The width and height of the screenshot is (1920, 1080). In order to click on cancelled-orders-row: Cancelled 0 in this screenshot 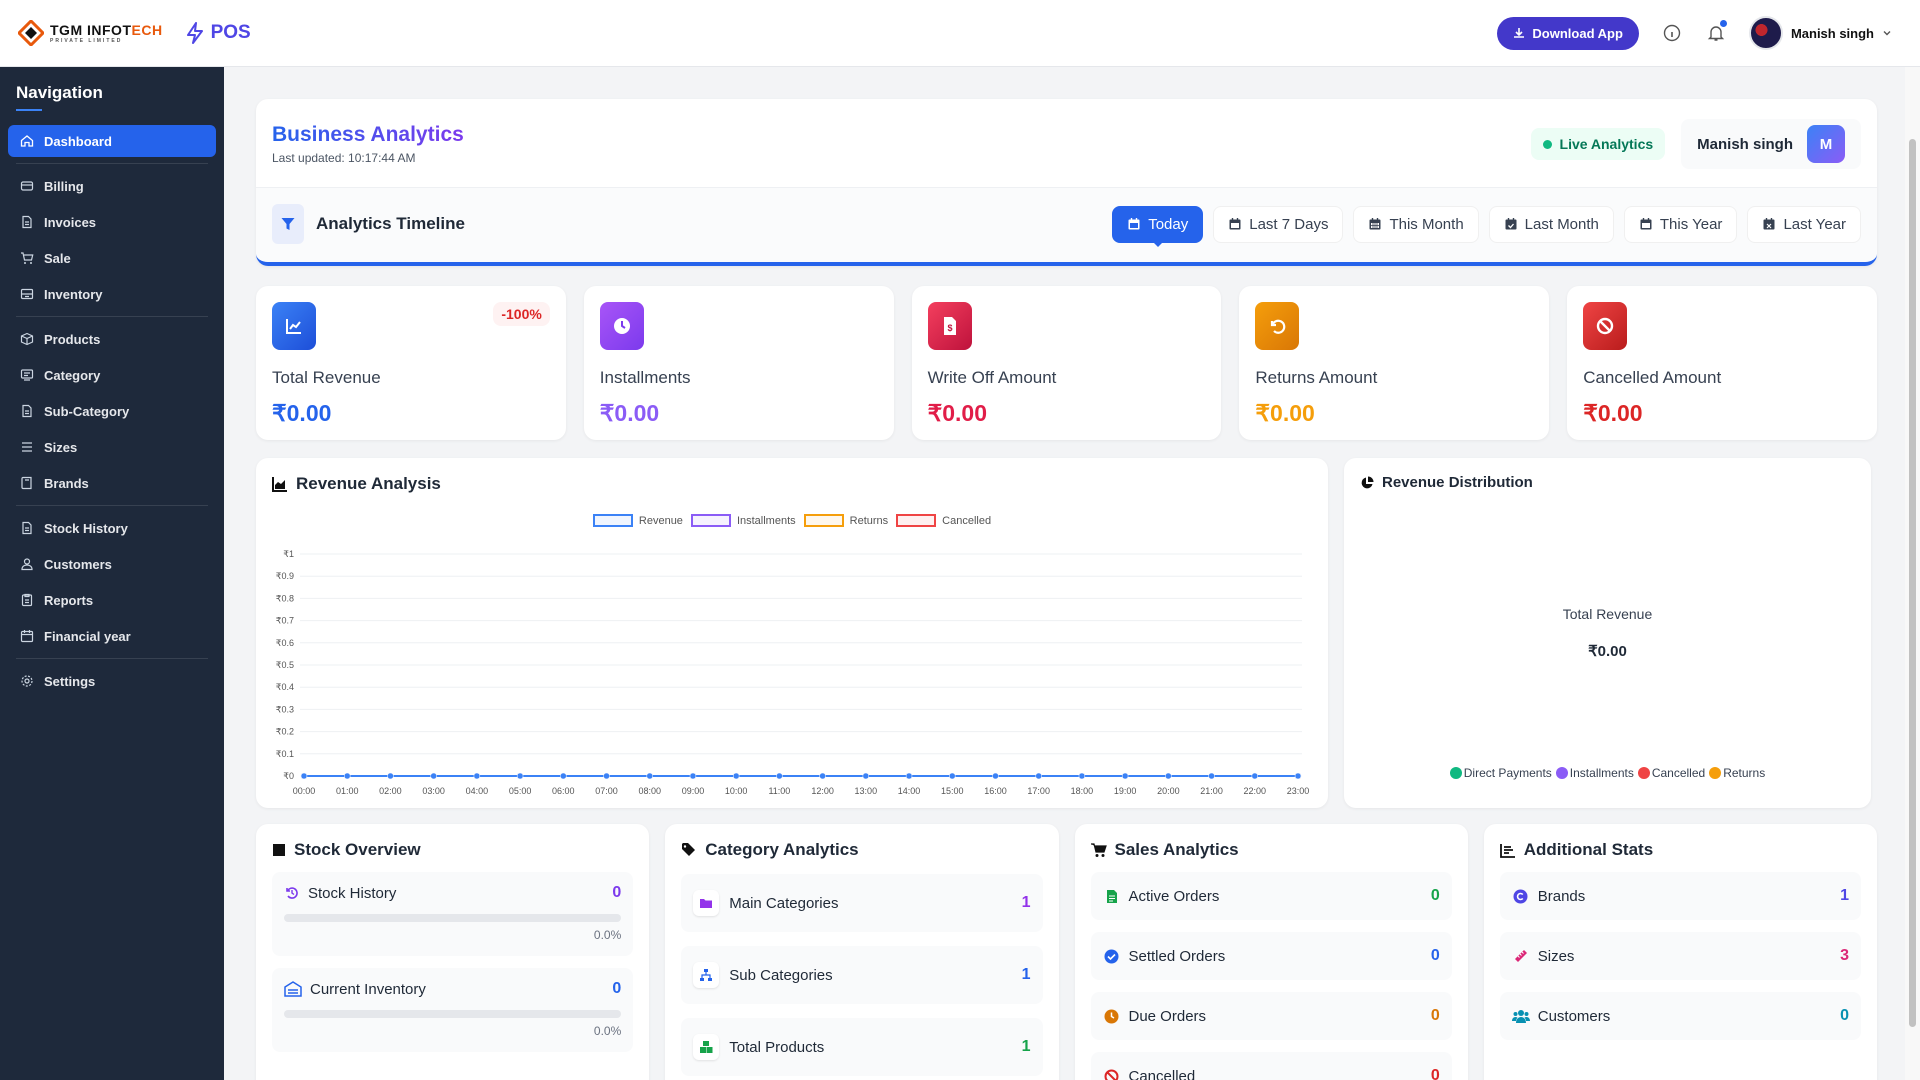, I will do `click(1271, 1066)`.